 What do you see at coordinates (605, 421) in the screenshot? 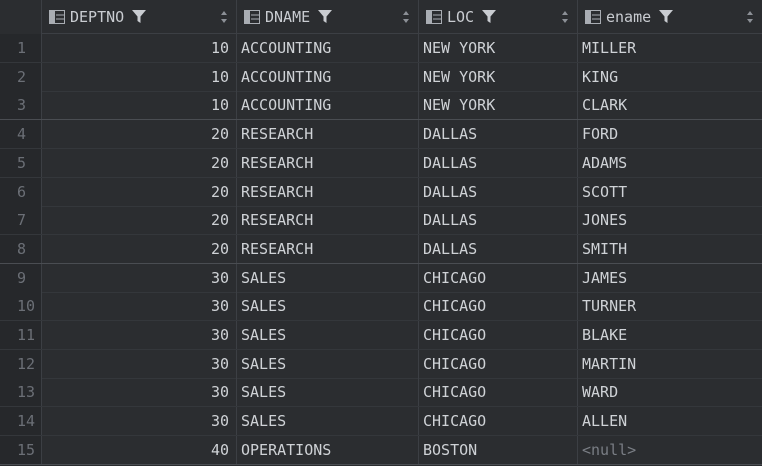
I see `cell-ename: ALLEN` at bounding box center [605, 421].